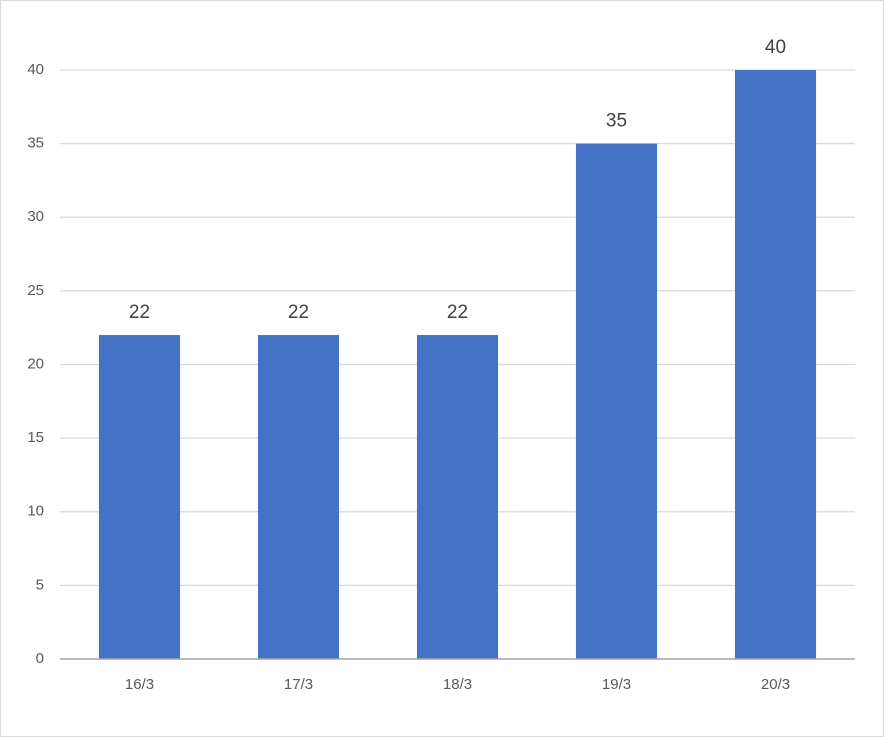 This screenshot has width=884, height=737. What do you see at coordinates (40, 584) in the screenshot?
I see `y-tick-label: 5` at bounding box center [40, 584].